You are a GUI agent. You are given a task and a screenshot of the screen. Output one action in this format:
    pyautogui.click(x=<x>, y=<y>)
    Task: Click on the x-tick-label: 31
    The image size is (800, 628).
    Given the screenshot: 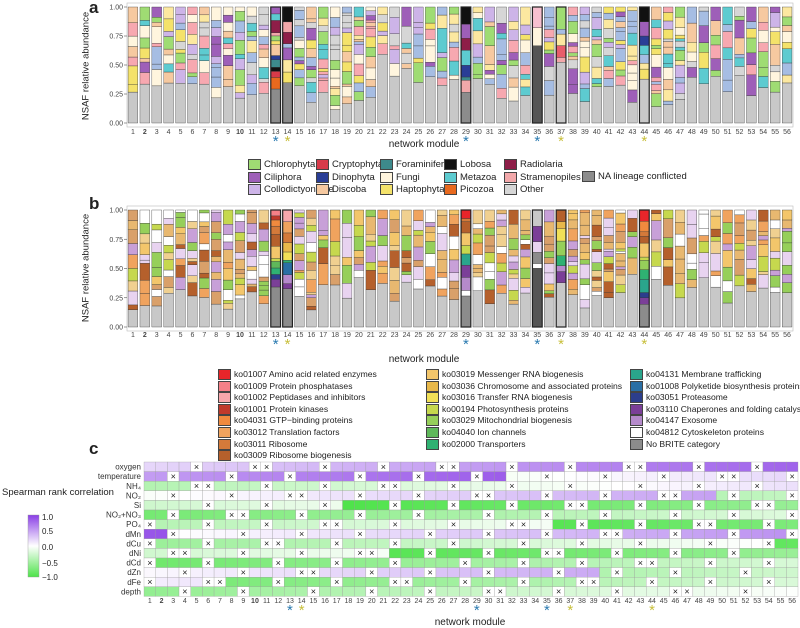 What is the action you would take?
    pyautogui.click(x=500, y=601)
    